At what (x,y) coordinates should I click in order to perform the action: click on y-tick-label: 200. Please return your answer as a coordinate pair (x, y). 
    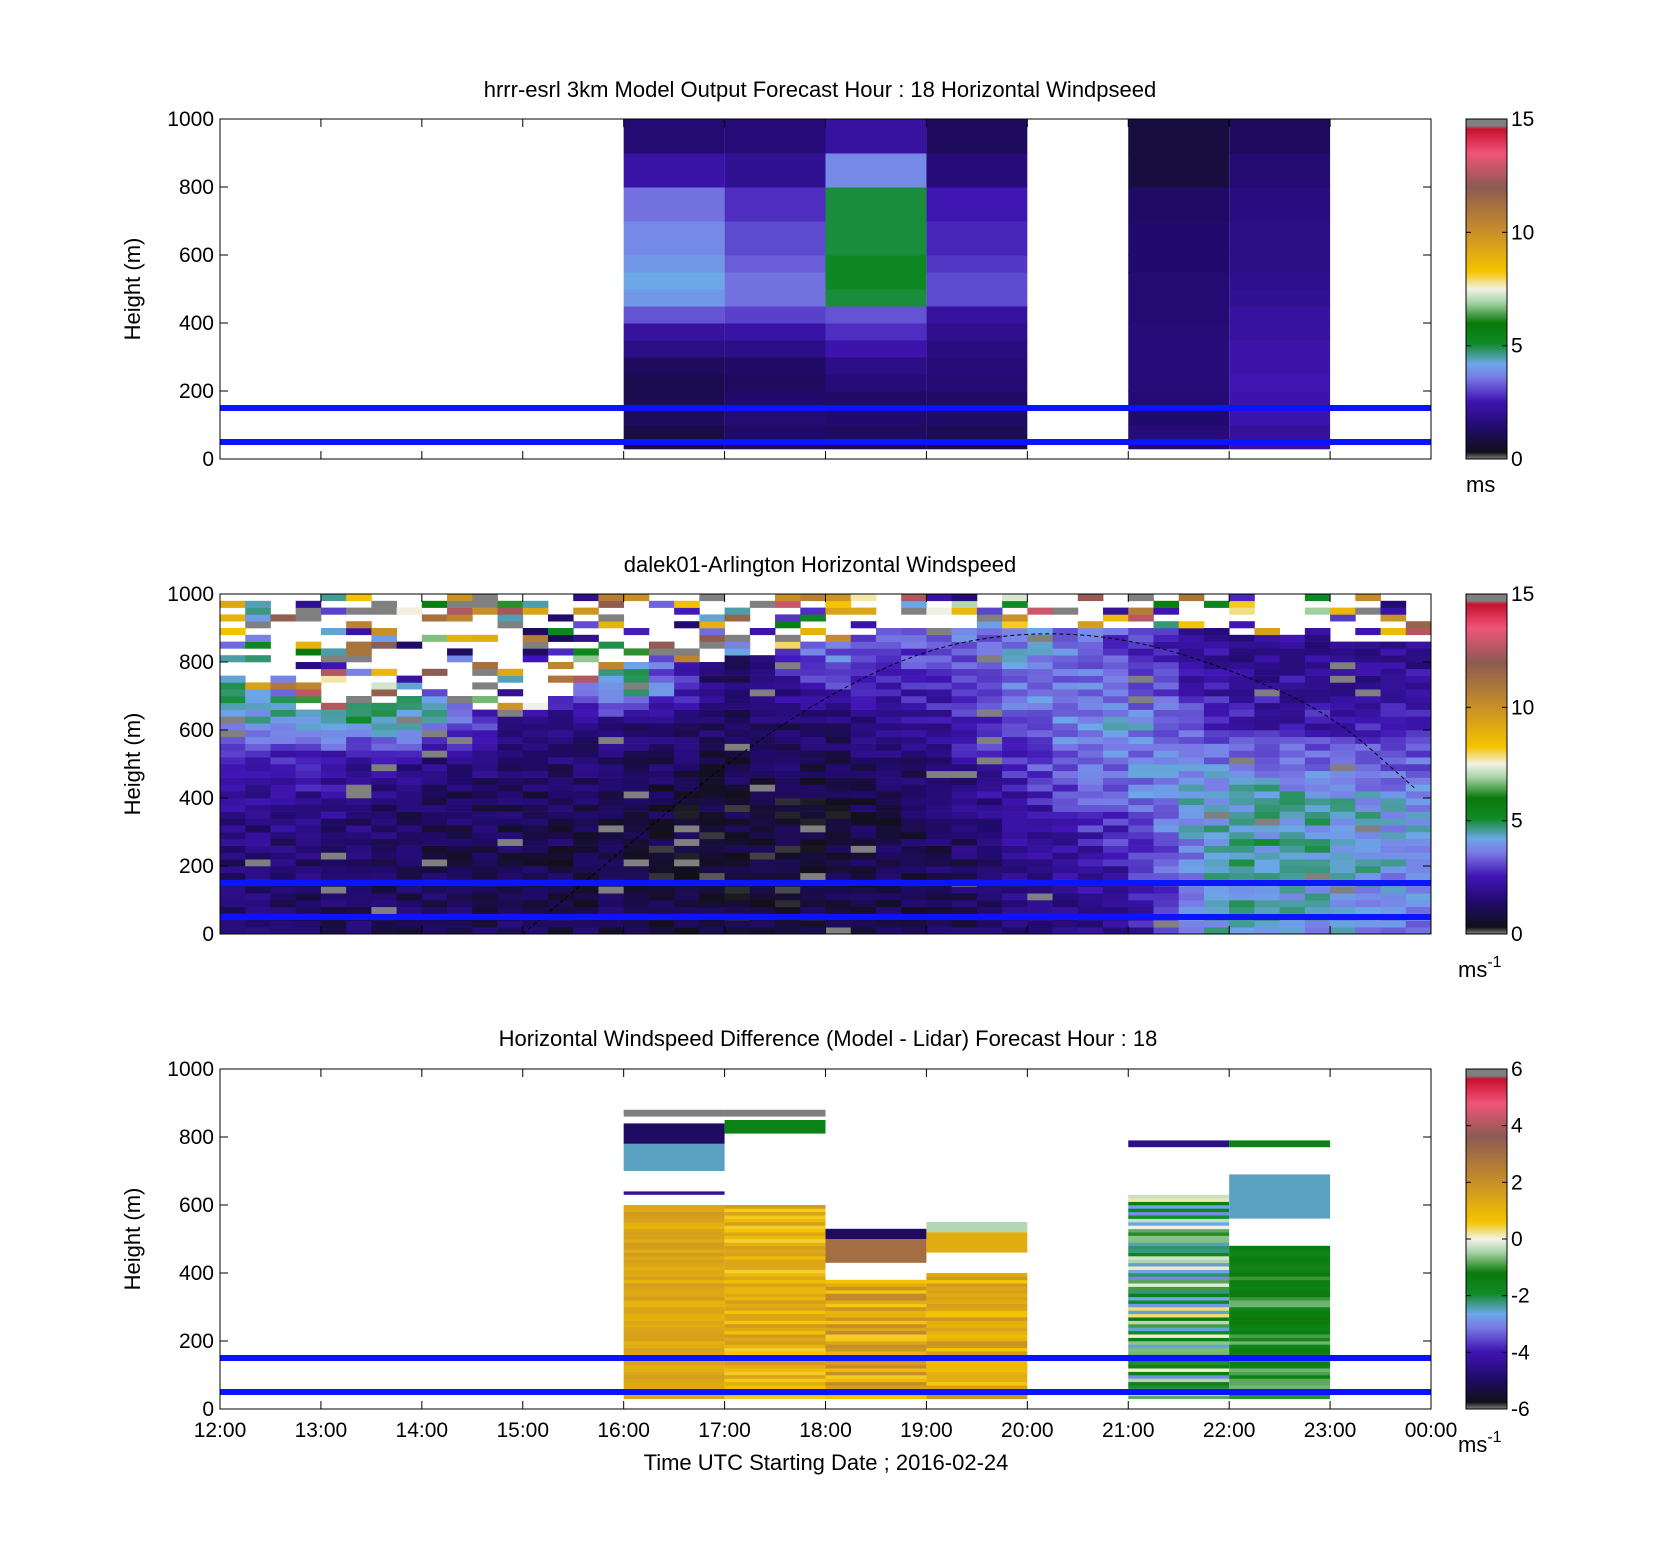
    Looking at the image, I should click on (196, 391).